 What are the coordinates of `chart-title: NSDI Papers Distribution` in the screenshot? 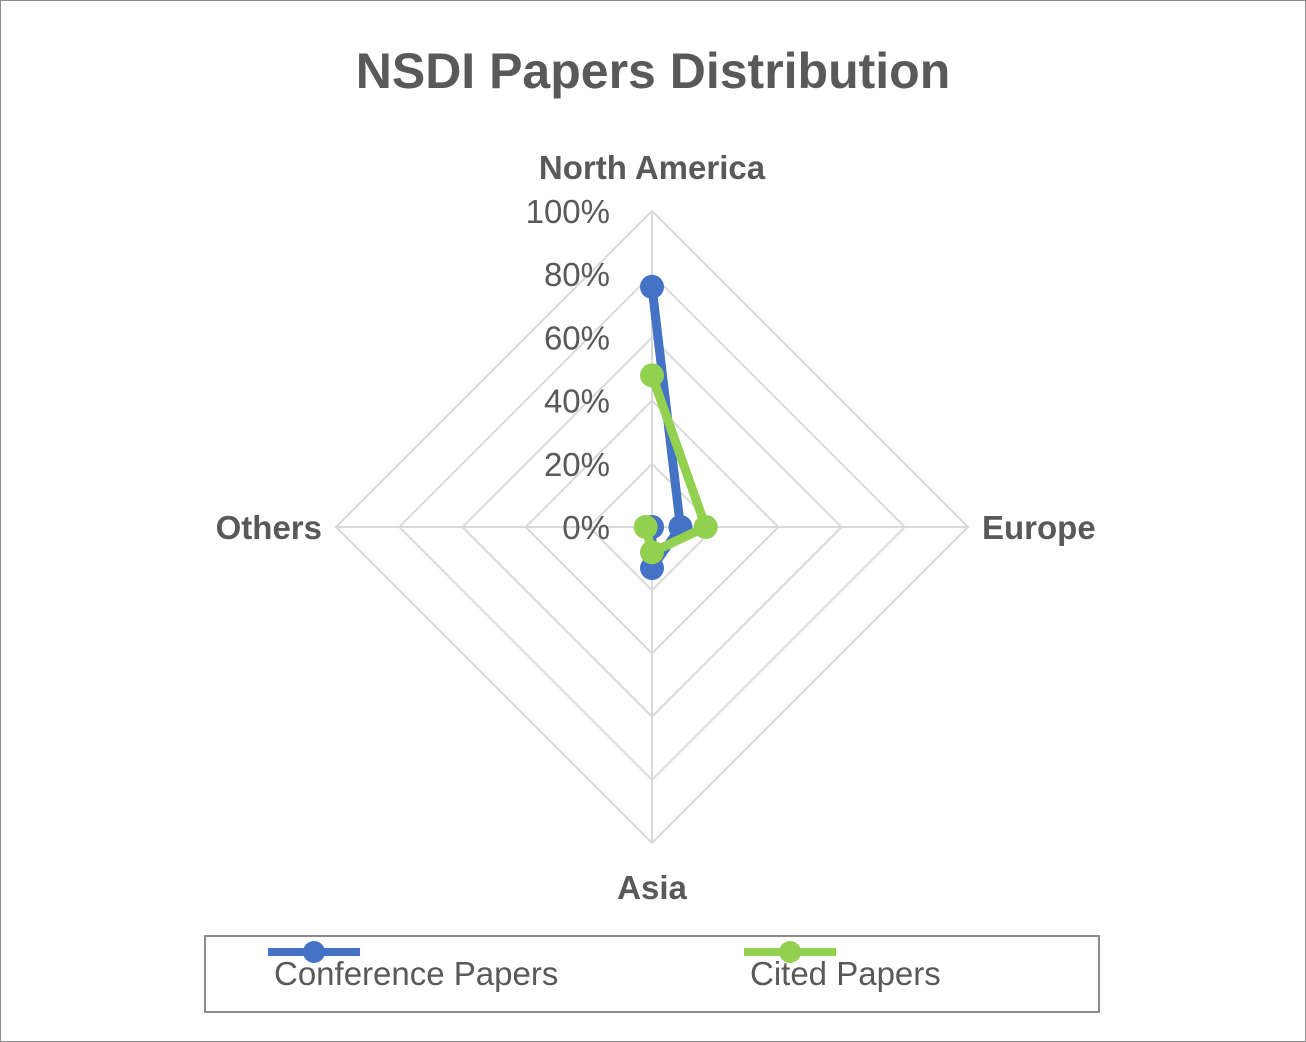 It's located at (653, 71).